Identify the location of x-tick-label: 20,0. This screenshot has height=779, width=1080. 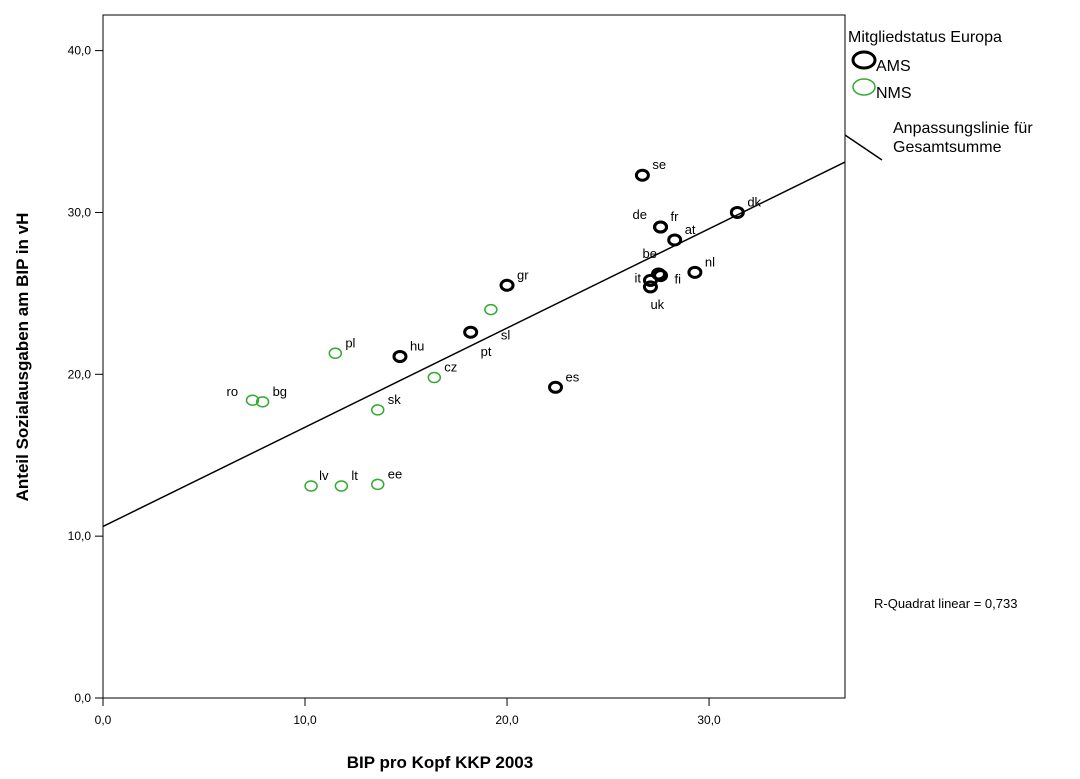
(507, 720).